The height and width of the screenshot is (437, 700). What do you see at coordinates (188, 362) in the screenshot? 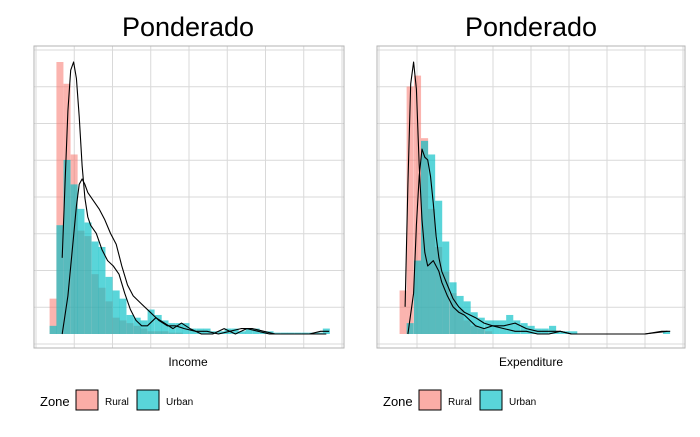
I see `x-axis-label: Income` at bounding box center [188, 362].